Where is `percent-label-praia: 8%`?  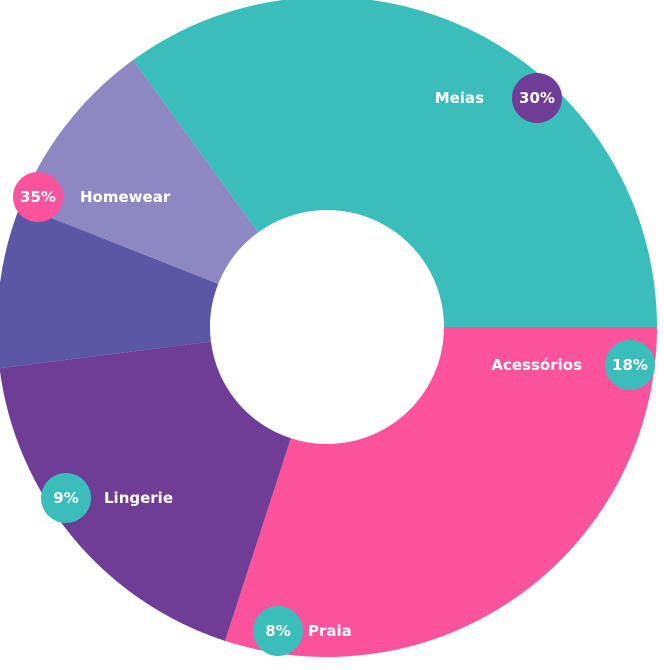
percent-label-praia: 8% is located at coordinates (277, 631).